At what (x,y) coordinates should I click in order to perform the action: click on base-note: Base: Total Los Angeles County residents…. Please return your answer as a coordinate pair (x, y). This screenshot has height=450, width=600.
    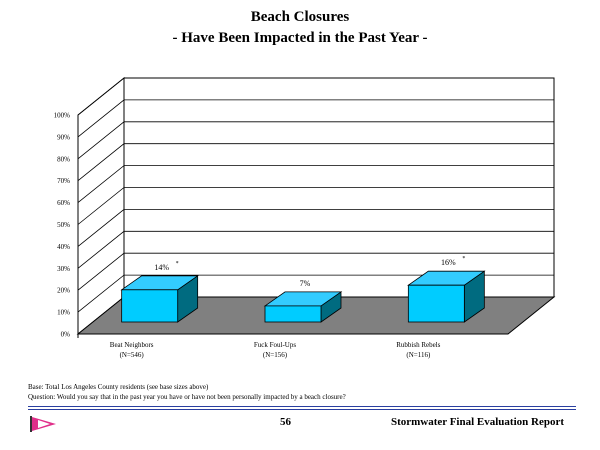
    Looking at the image, I should click on (118, 387).